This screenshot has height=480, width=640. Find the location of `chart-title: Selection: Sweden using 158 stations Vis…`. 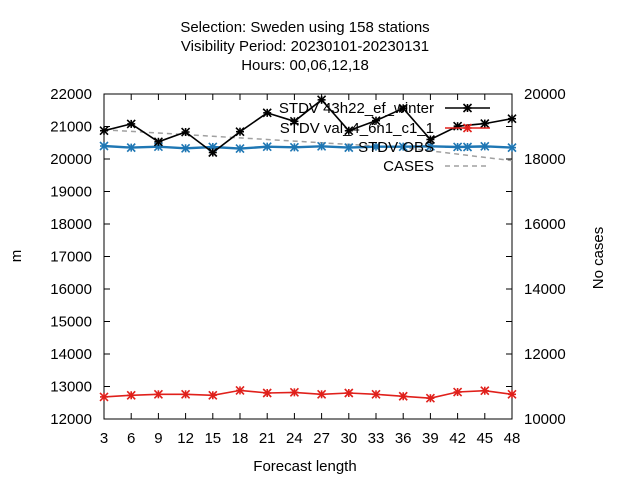

chart-title: Selection: Sweden using 158 stations Vis… is located at coordinates (304, 46).